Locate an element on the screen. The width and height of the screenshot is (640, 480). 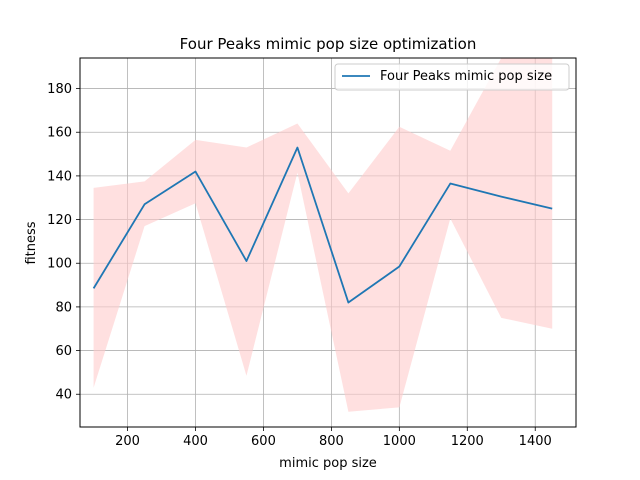
legend-label: Four Peaks mimic pop size is located at coordinates (466, 76).